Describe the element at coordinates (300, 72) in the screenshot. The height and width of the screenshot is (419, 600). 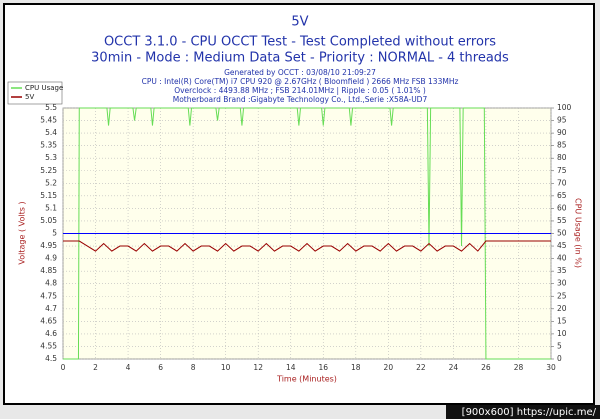
I see `info-line: Generated by OCCT : 03/08/10 21:09:27` at that location.